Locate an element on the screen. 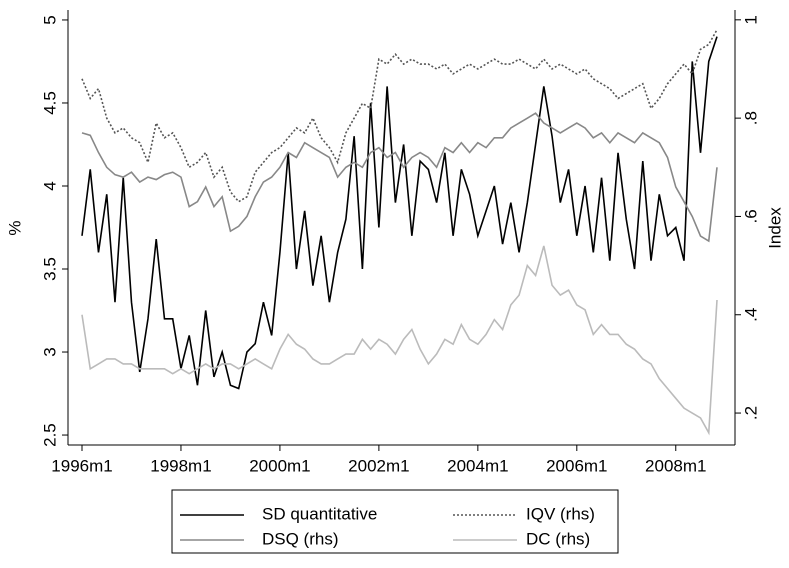  x-tick-label: 2004m1 is located at coordinates (477, 465).